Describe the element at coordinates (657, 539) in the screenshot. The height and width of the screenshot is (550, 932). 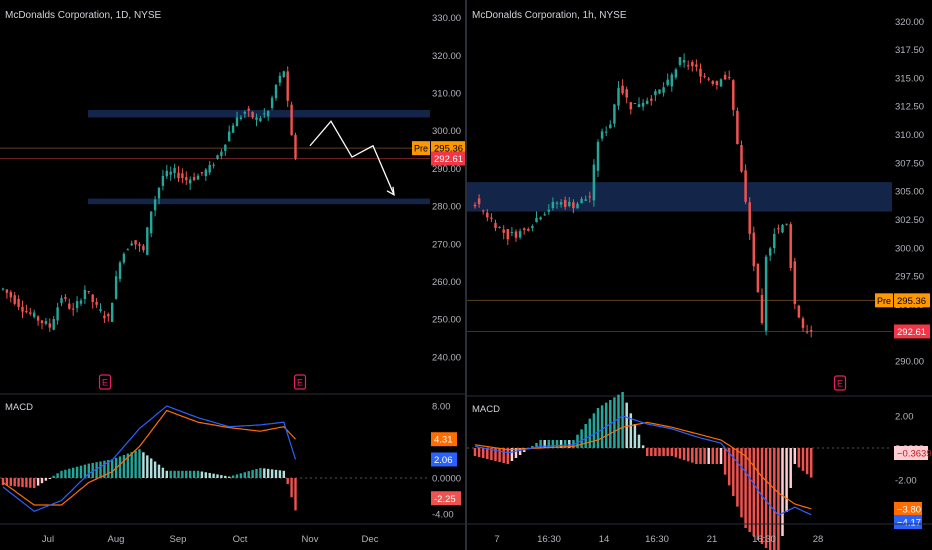
I see `time-tick-label: 16:30` at that location.